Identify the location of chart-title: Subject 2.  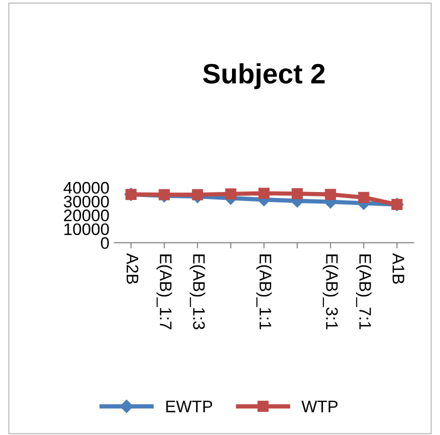
(264, 76).